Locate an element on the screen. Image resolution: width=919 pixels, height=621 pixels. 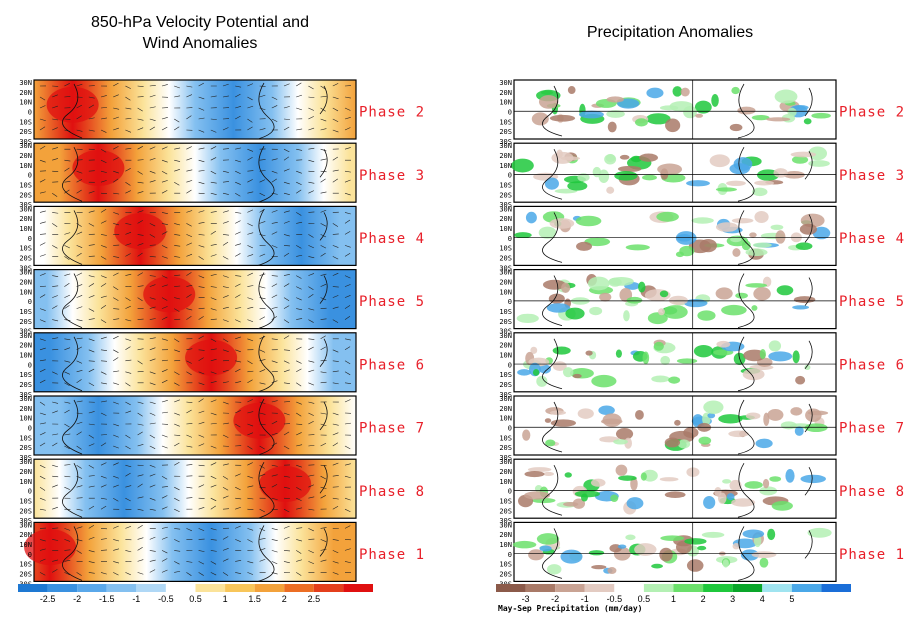
precip-phase-label-phase-8: Phase 8 is located at coordinates (872, 492).